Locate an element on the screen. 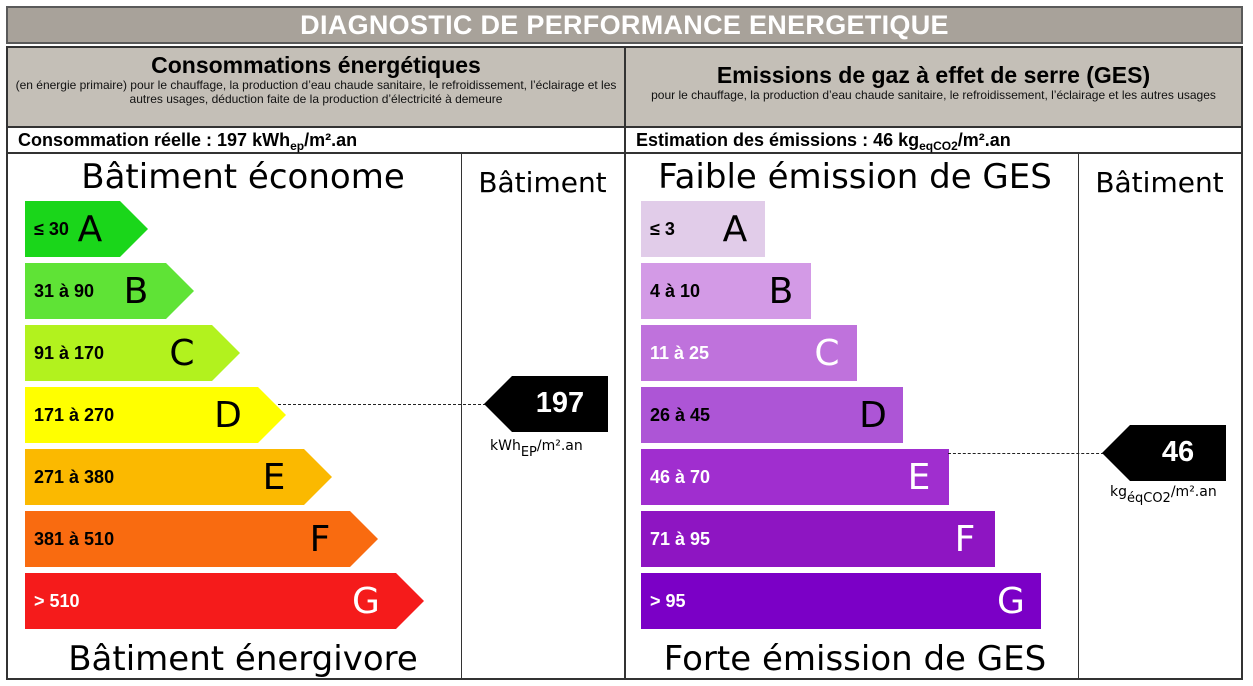 The width and height of the screenshot is (1253, 686). band-range-d: 171 à 270 is located at coordinates (74, 415).